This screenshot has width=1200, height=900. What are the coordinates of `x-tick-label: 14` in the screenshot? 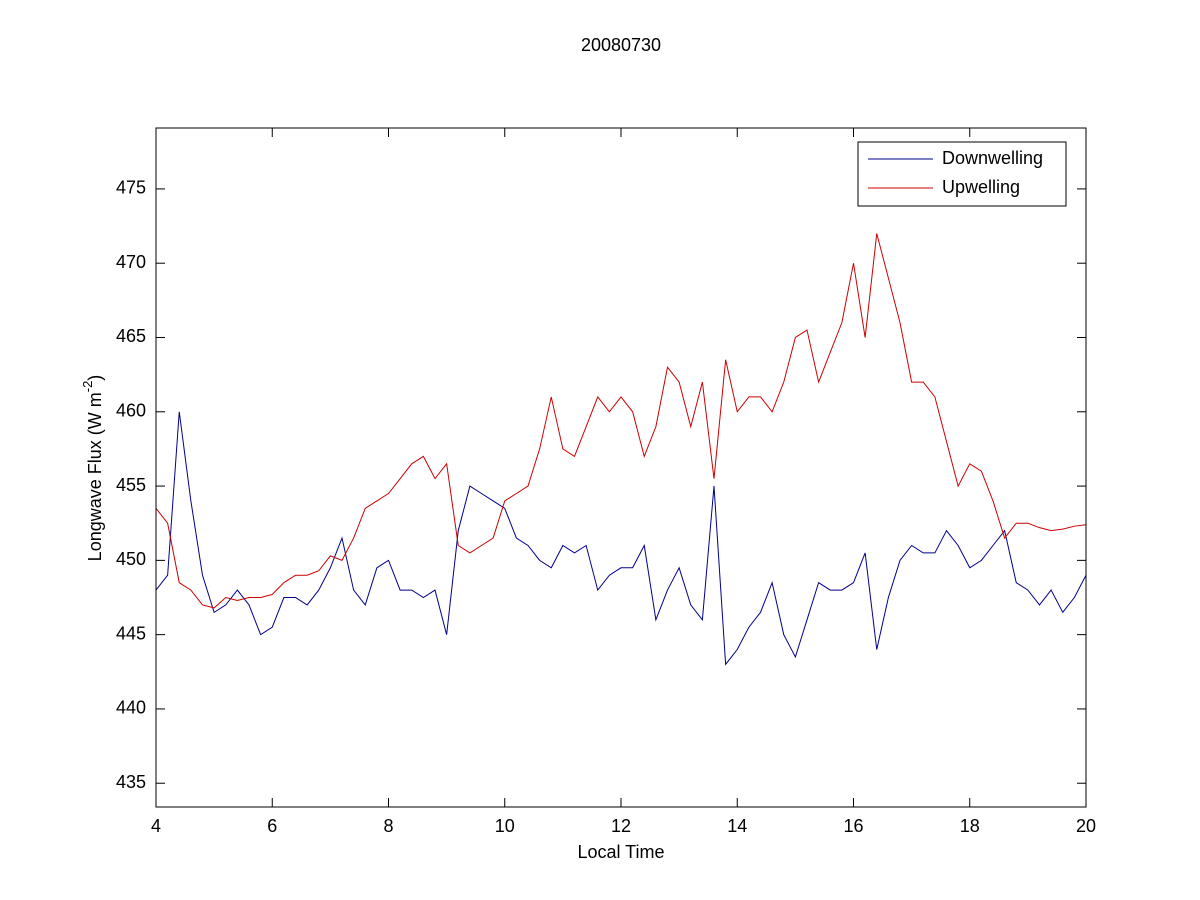 It's located at (737, 826).